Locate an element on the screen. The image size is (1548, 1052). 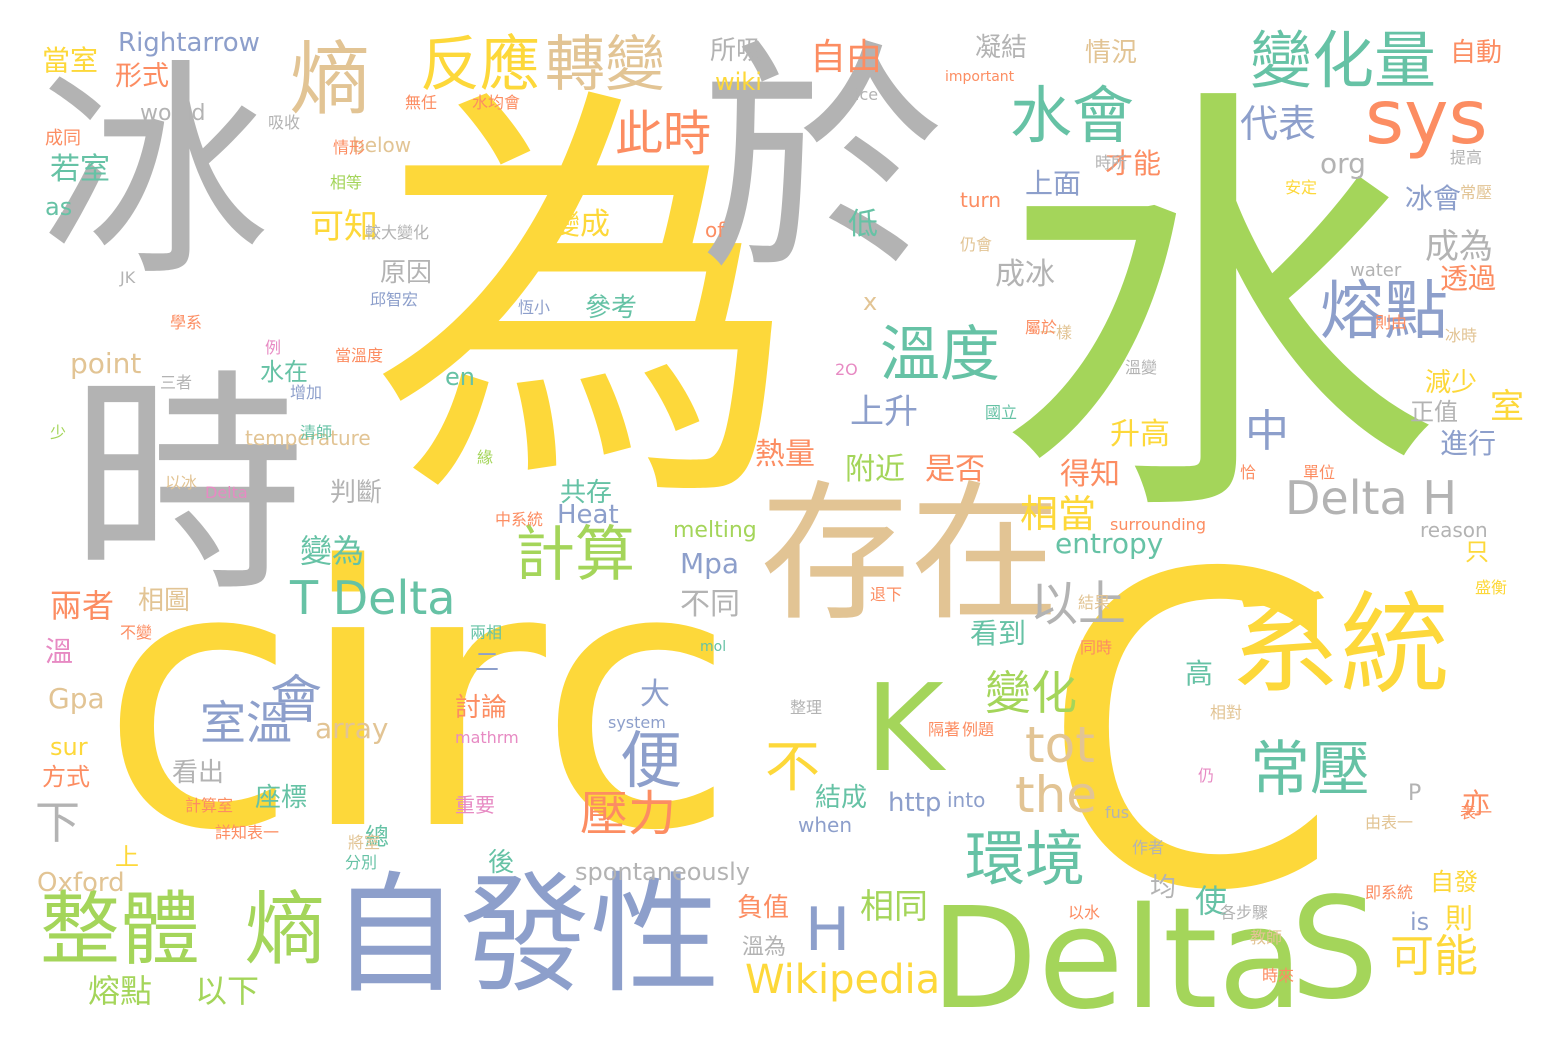
cloud-word: 室 is located at coordinates (1507, 407).